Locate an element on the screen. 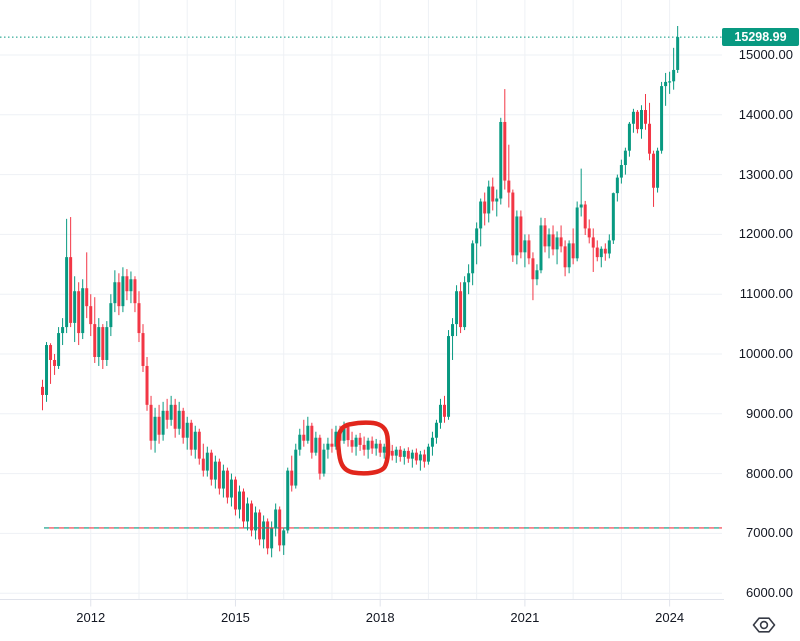 The height and width of the screenshot is (641, 800). time-scale: 2012 2015 2018 2021 2024 is located at coordinates (400, 620).